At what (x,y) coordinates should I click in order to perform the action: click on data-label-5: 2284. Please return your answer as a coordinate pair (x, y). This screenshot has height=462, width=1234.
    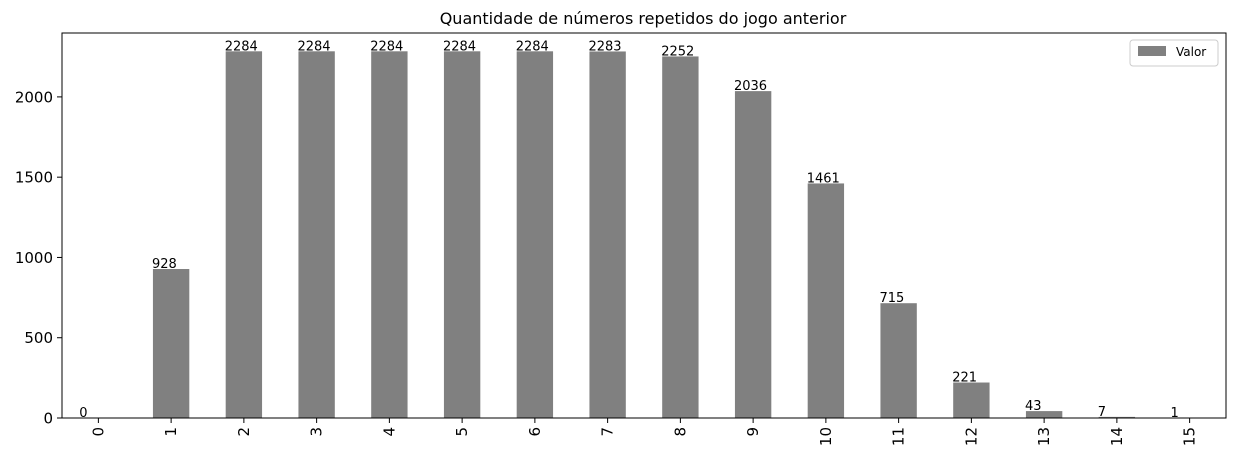
    Looking at the image, I should click on (459, 46).